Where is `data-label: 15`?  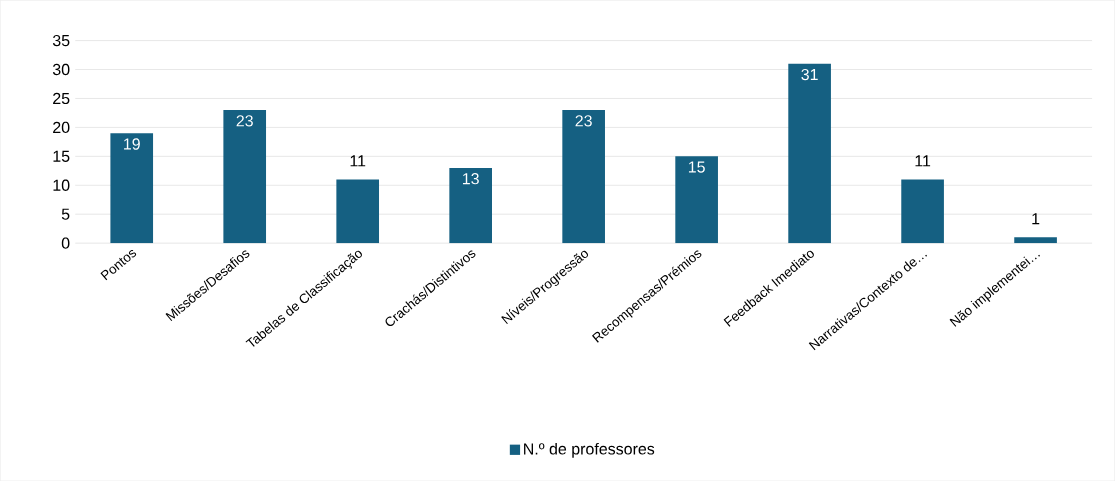
data-label: 15 is located at coordinates (696, 167).